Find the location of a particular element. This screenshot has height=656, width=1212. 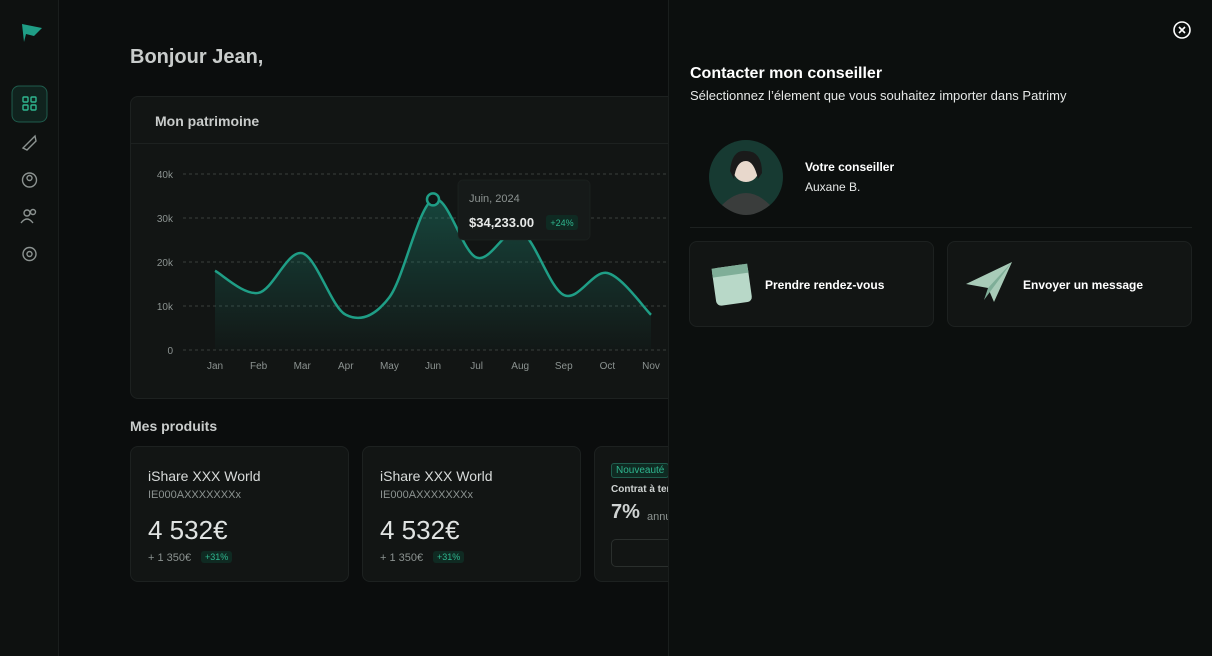

x-tick-label: May is located at coordinates (389, 366).